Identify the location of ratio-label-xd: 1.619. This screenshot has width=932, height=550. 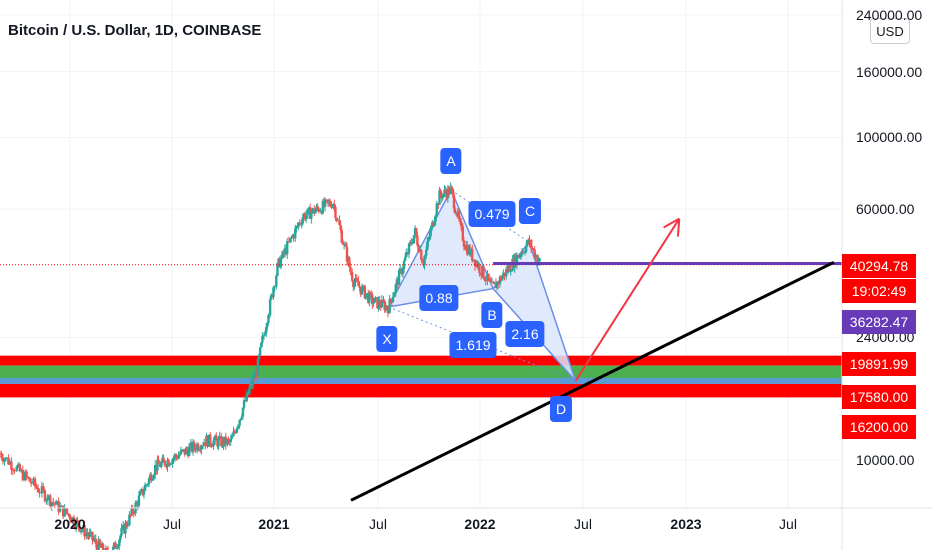
(473, 345).